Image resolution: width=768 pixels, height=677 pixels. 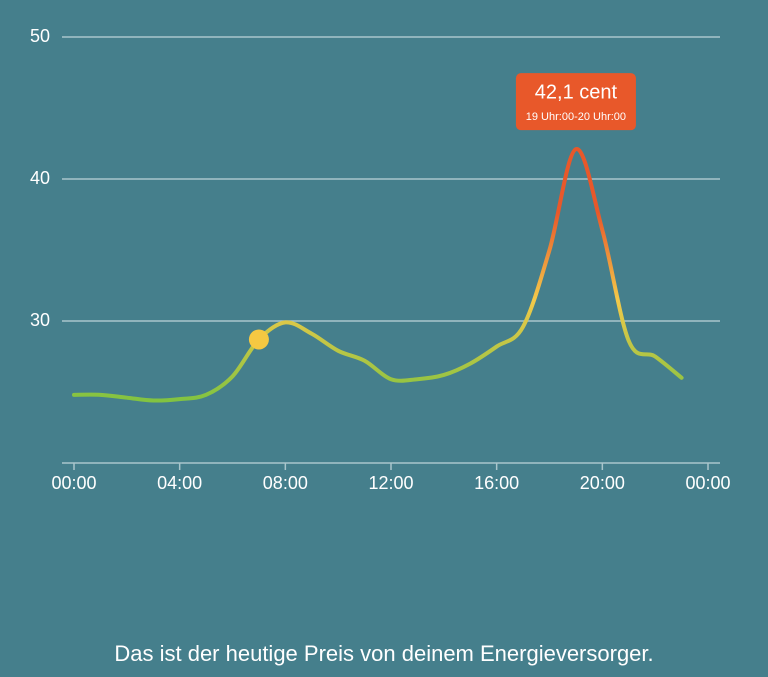 What do you see at coordinates (285, 483) in the screenshot?
I see `x-tick-label: 08:00` at bounding box center [285, 483].